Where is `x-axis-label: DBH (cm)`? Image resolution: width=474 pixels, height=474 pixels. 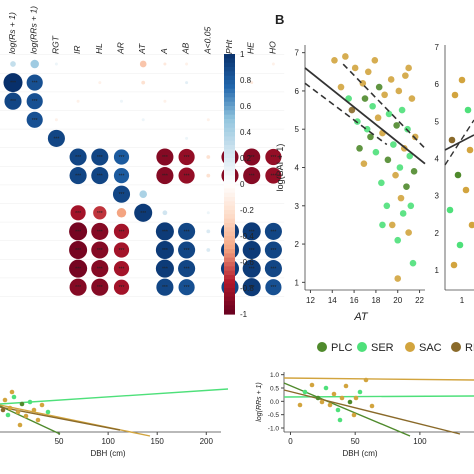
x-axis-label: DBH (cm) is located at coordinates (359, 453).